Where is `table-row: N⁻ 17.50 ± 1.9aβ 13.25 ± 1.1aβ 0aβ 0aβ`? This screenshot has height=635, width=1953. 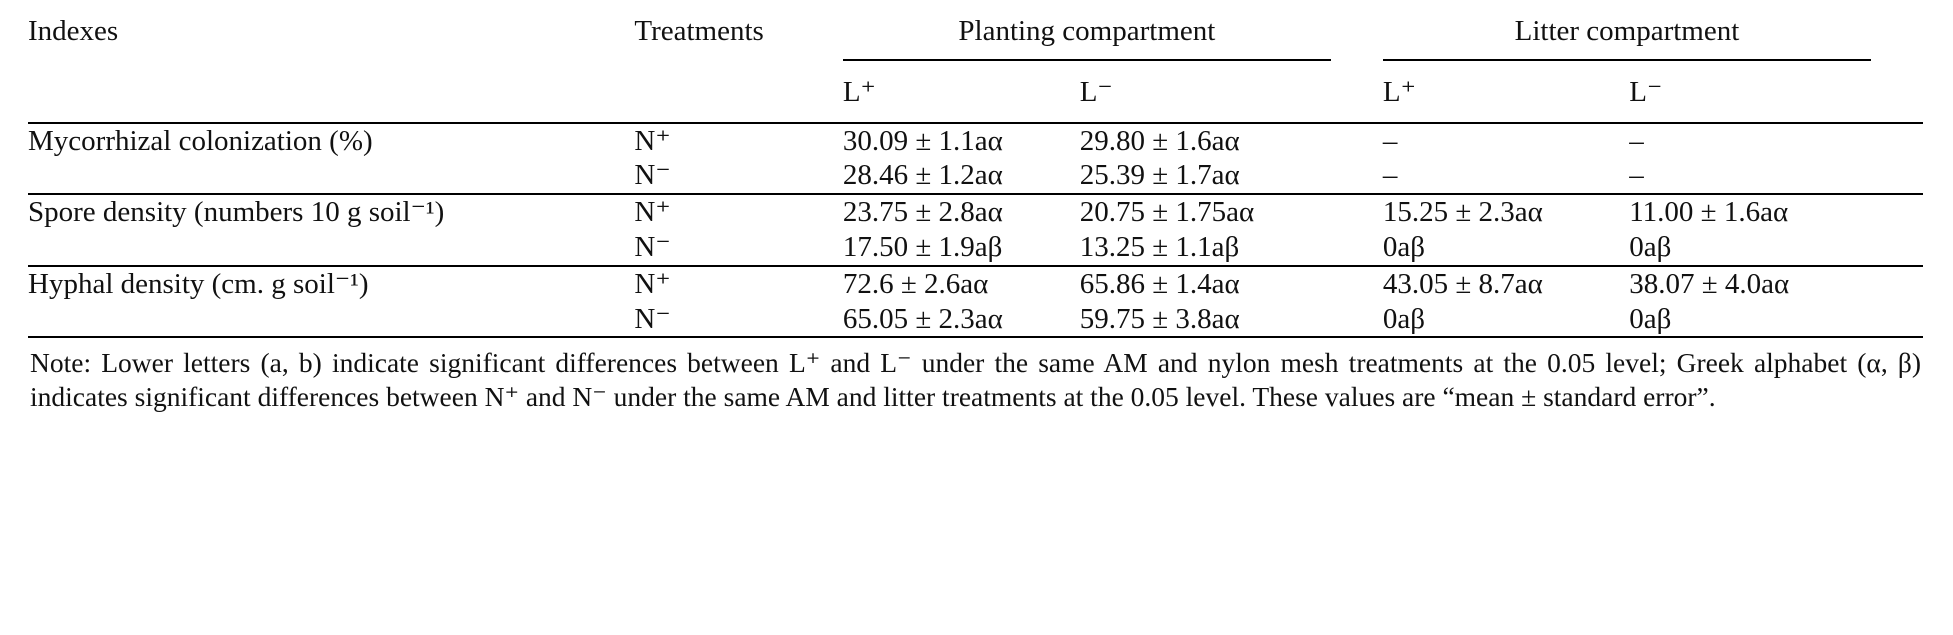
table-row: N⁻ 17.50 ± 1.9aβ 13.25 ± 1.1aβ 0aβ 0aβ is located at coordinates (975, 248).